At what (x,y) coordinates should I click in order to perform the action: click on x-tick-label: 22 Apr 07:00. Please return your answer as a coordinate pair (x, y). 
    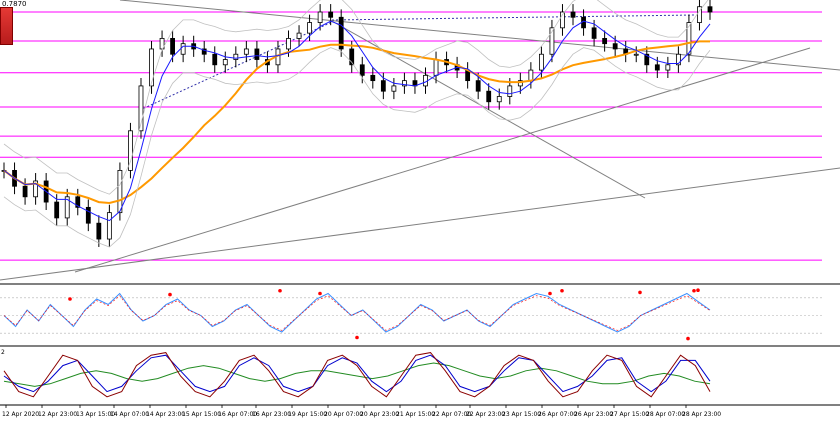
    Looking at the image, I should click on (451, 414).